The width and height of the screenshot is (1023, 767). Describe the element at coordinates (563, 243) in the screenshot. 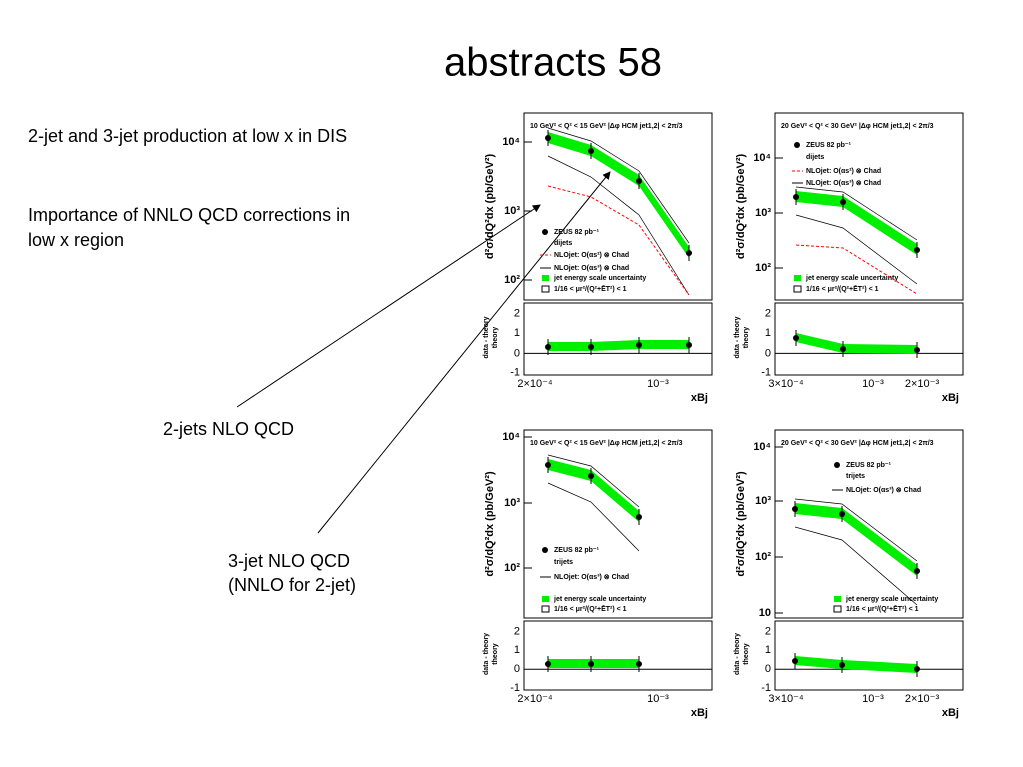

I see `legend-entry: dijets` at that location.